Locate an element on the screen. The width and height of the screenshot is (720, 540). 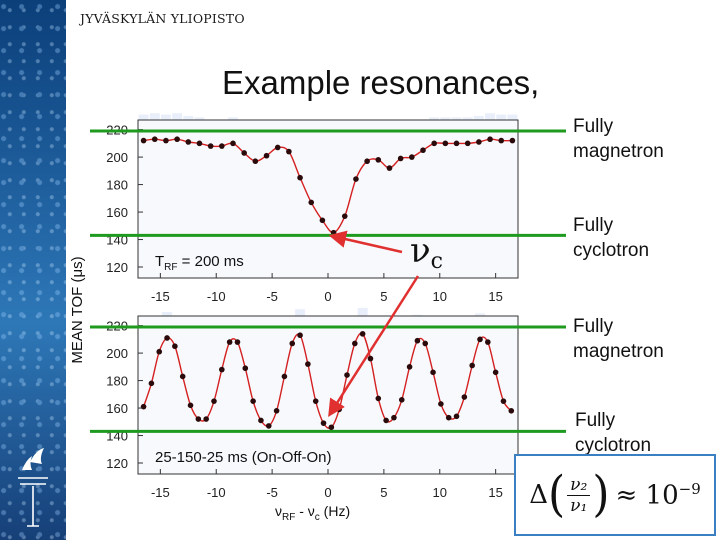
x-tick-label: 15 is located at coordinates (495, 296).